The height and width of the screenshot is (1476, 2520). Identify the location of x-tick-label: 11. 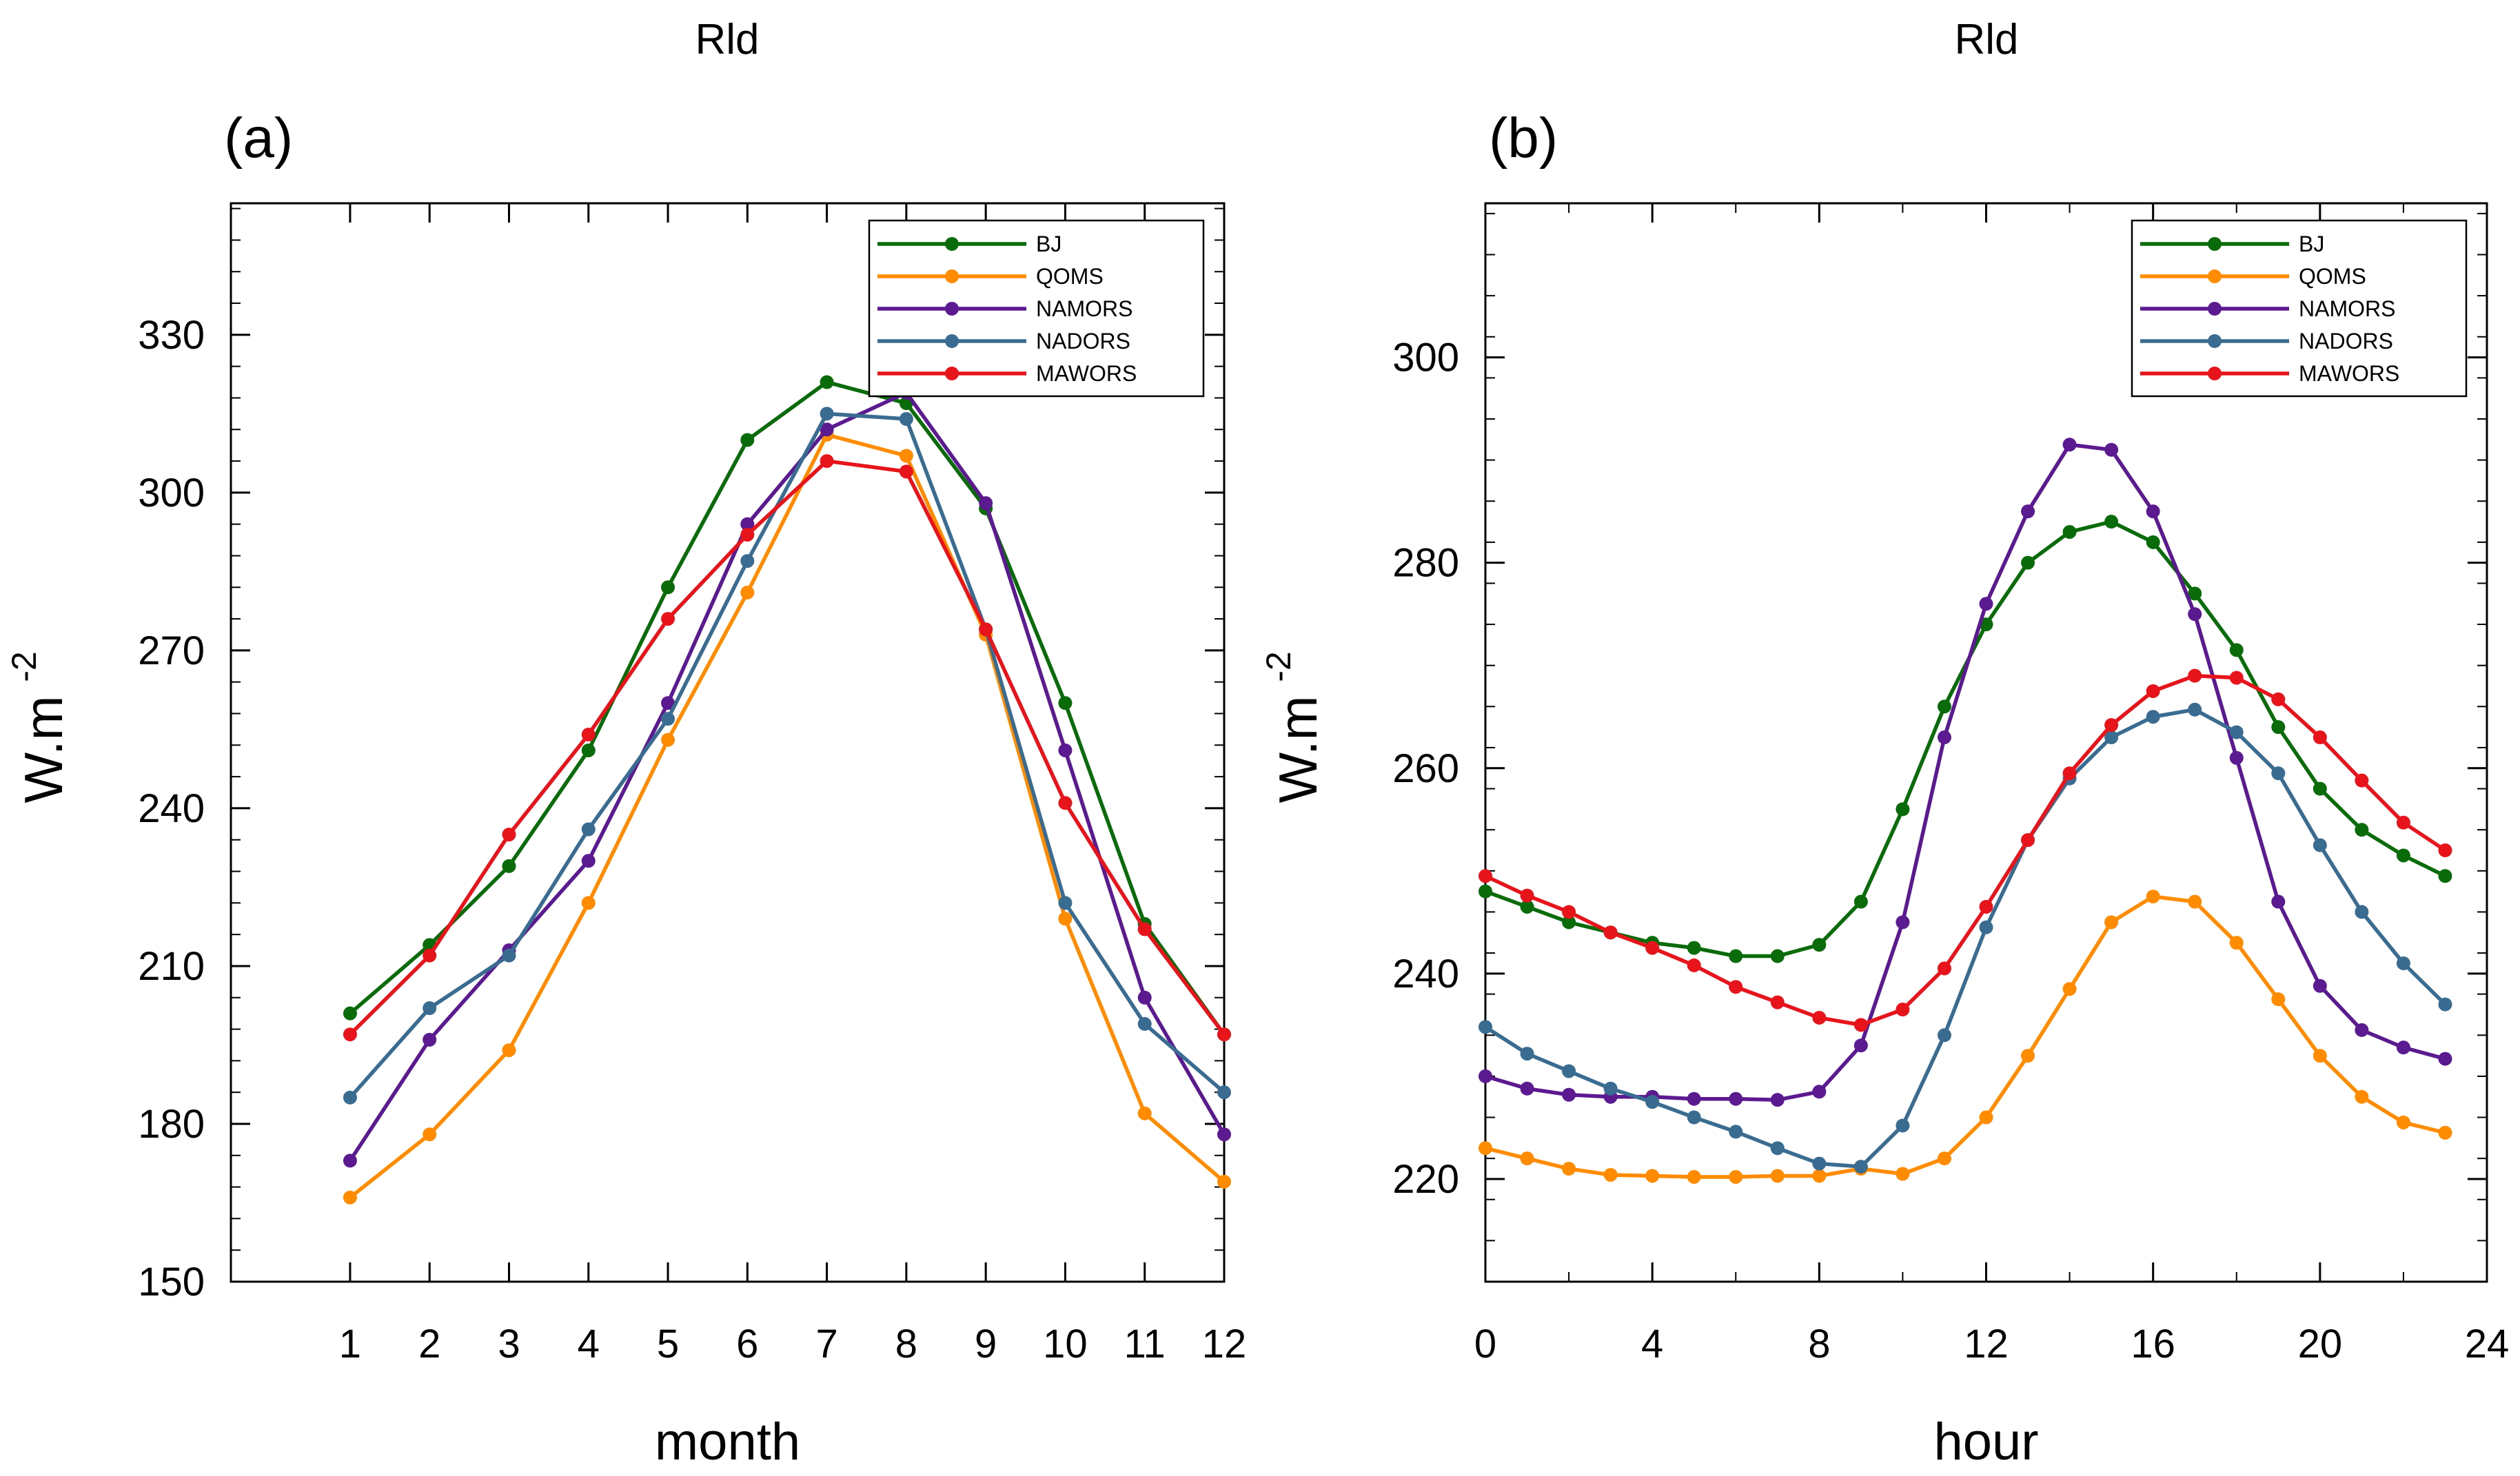
(1145, 1344).